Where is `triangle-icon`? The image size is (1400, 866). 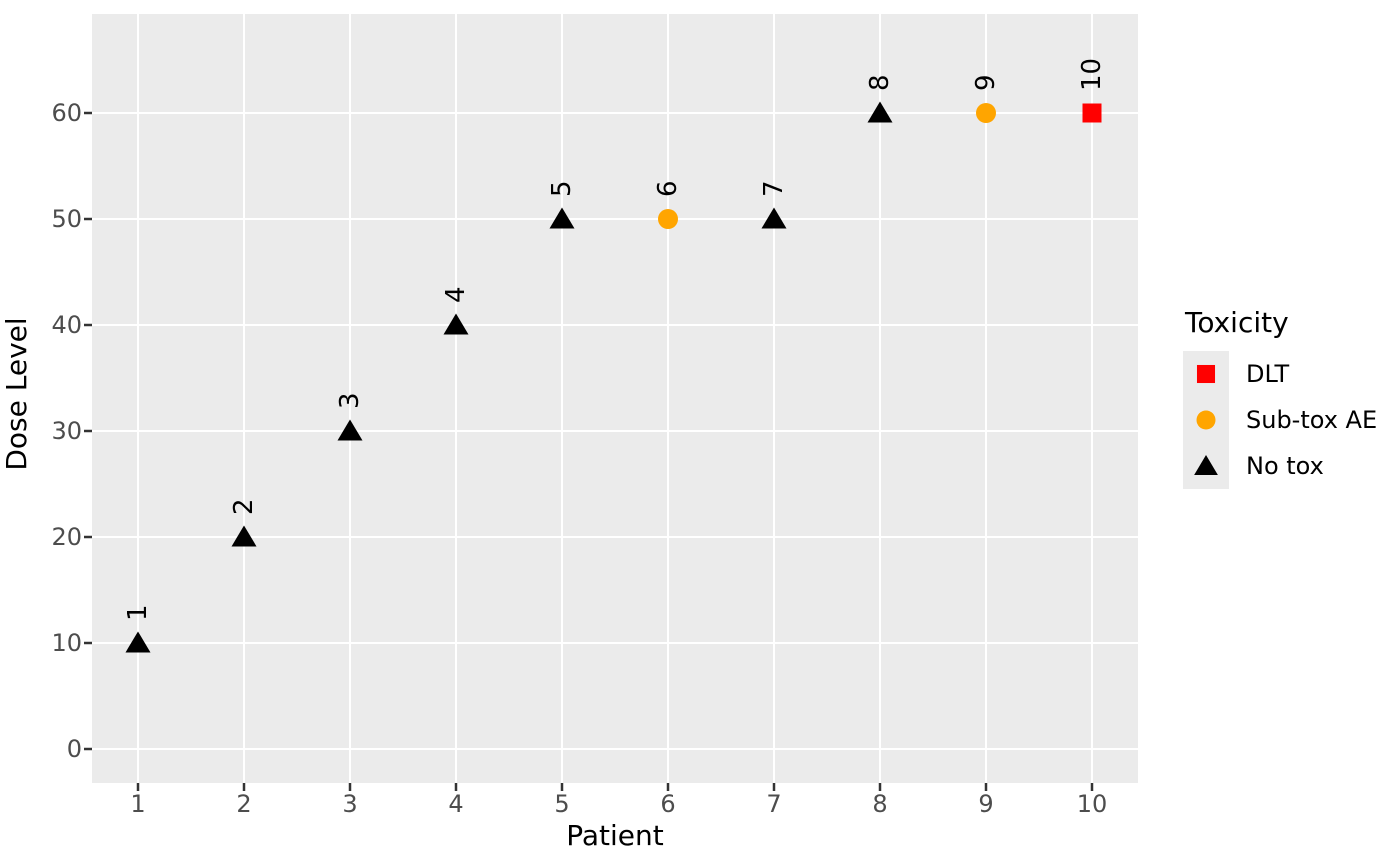
triangle-icon is located at coordinates (1206, 465).